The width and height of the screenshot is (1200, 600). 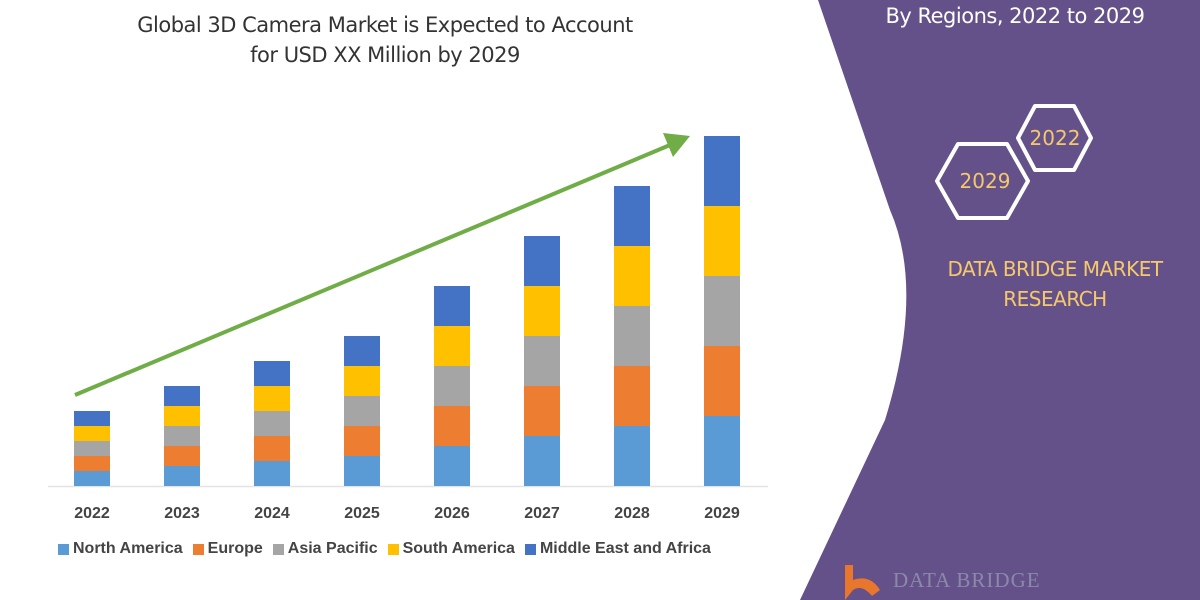 What do you see at coordinates (182, 396) in the screenshot?
I see `bar-segment-middle-east-and-africa-2023` at bounding box center [182, 396].